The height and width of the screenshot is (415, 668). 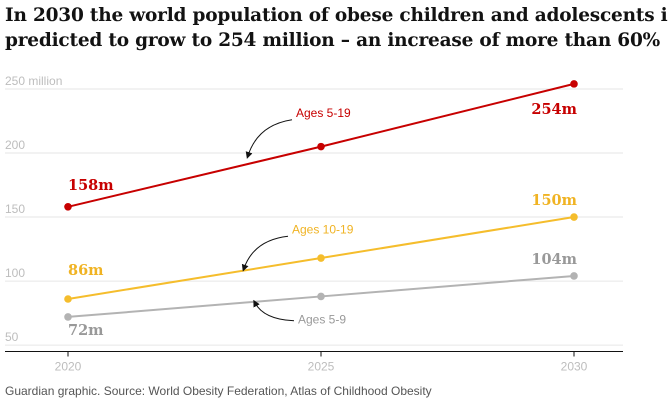 What do you see at coordinates (86, 330) in the screenshot?
I see `data-label-ages-5-9-2020: 72m` at bounding box center [86, 330].